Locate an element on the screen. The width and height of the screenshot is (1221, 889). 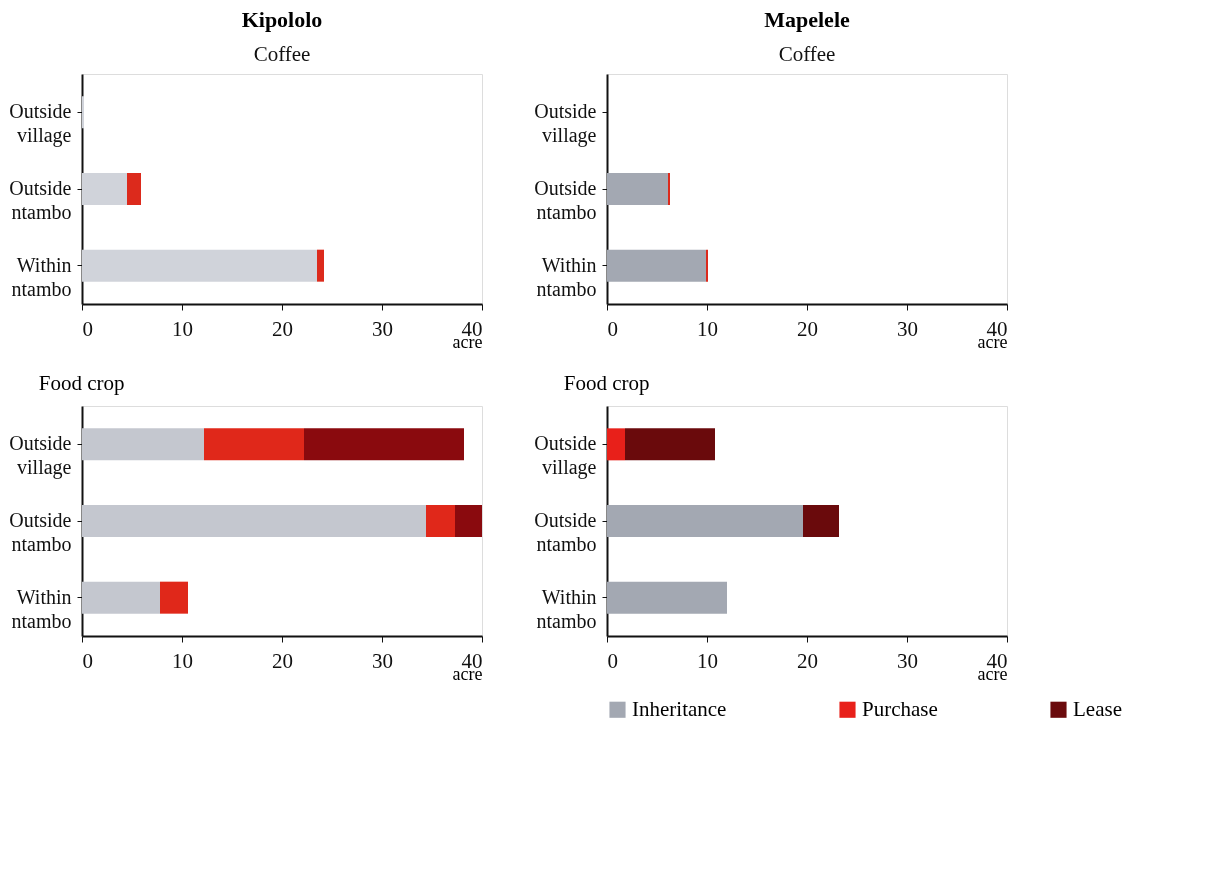
legend-label: Inheritance is located at coordinates (679, 708).